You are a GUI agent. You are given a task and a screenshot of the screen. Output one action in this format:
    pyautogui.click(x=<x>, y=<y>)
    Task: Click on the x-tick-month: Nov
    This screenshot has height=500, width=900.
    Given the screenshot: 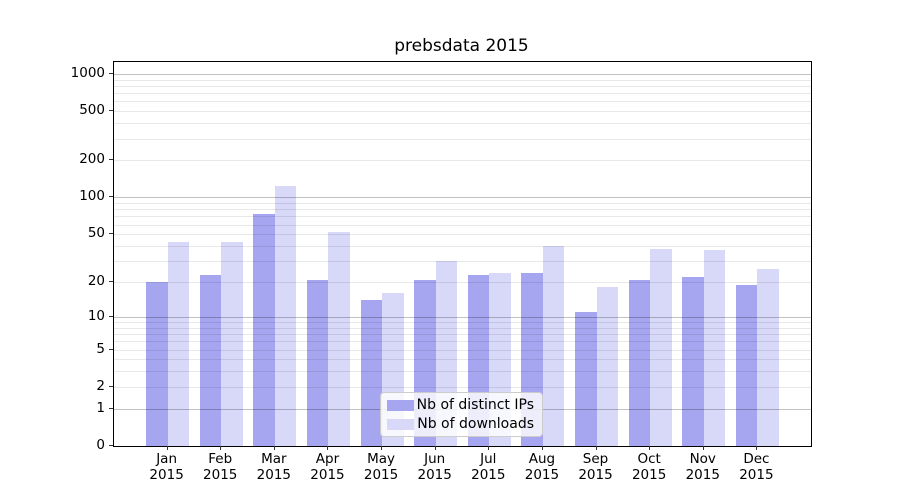 What is the action you would take?
    pyautogui.click(x=702, y=459)
    